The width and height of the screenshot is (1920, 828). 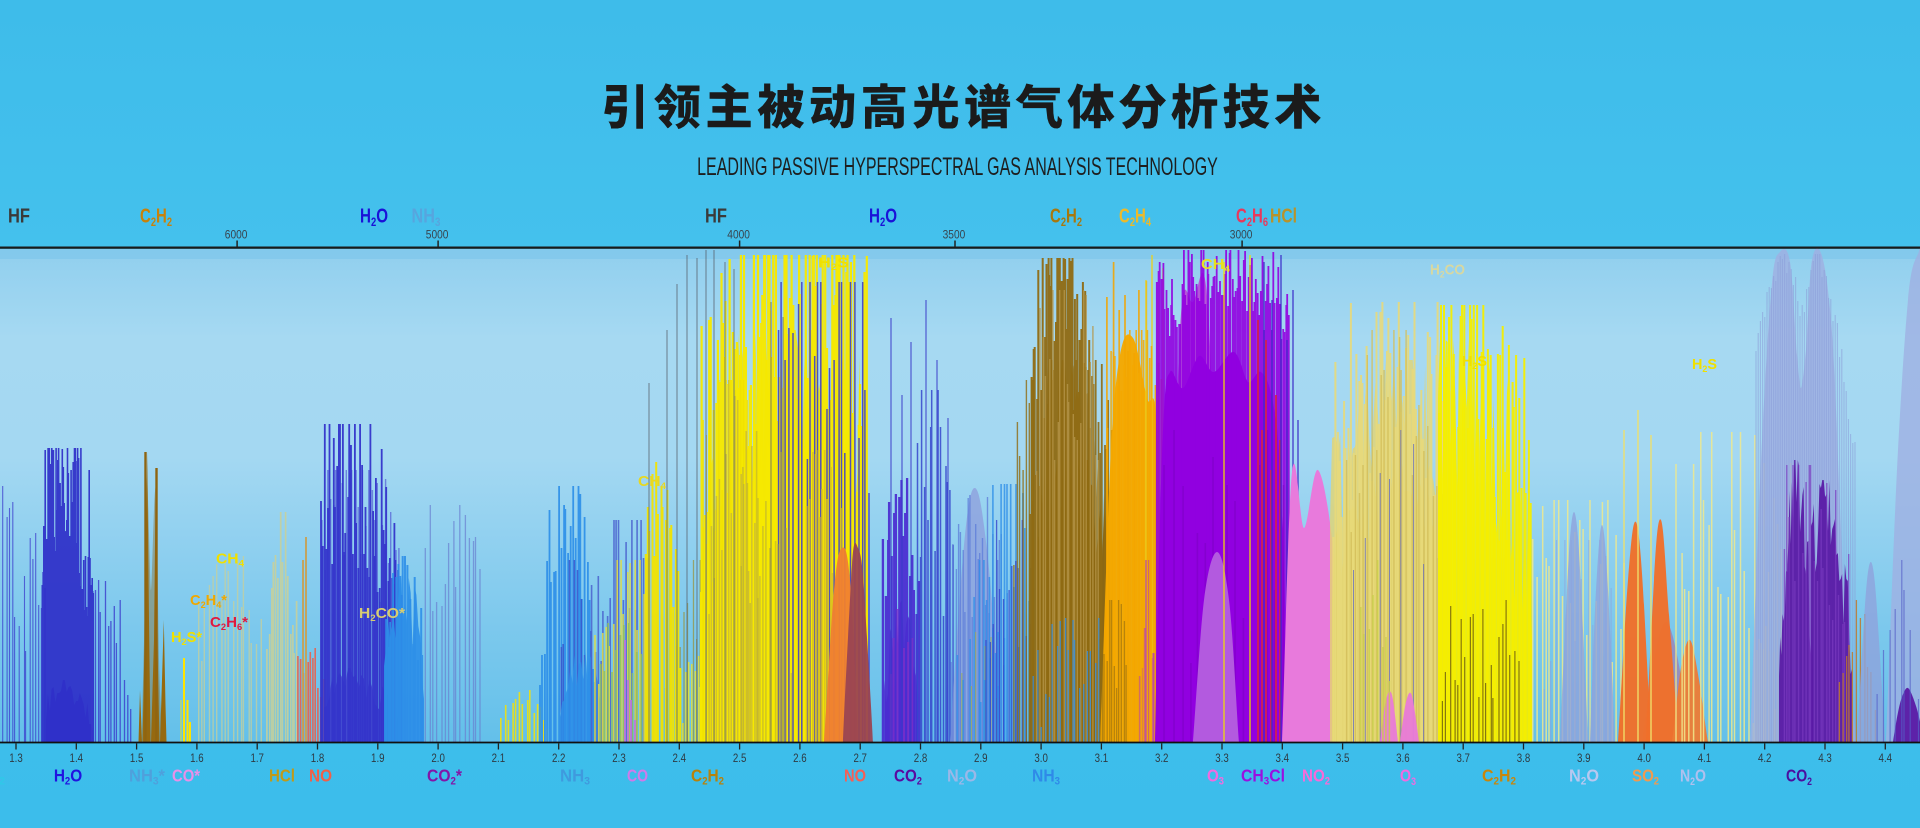 I want to click on svg-text: 6000, so click(x=236, y=235).